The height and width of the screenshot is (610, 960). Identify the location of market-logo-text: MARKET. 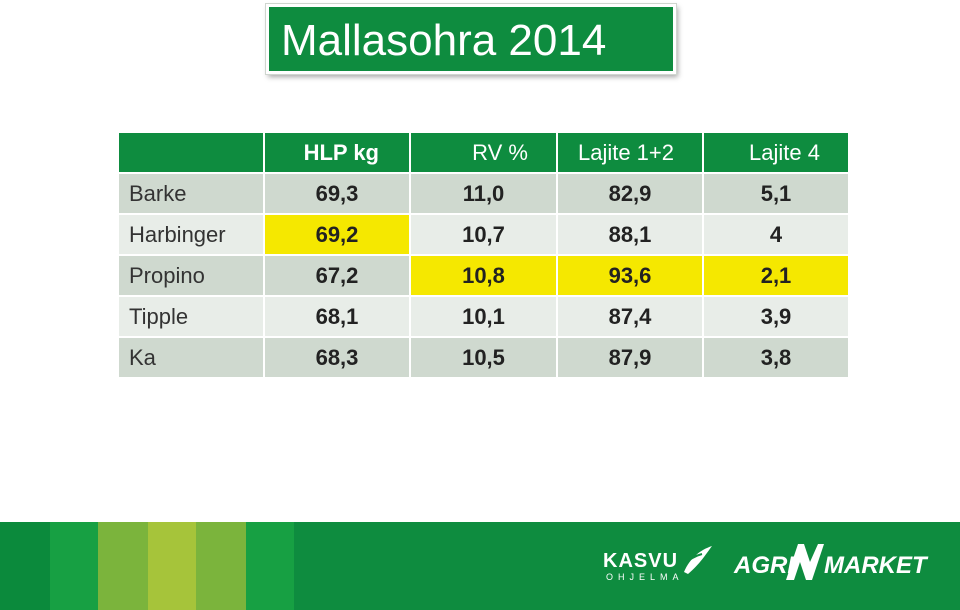
(875, 565).